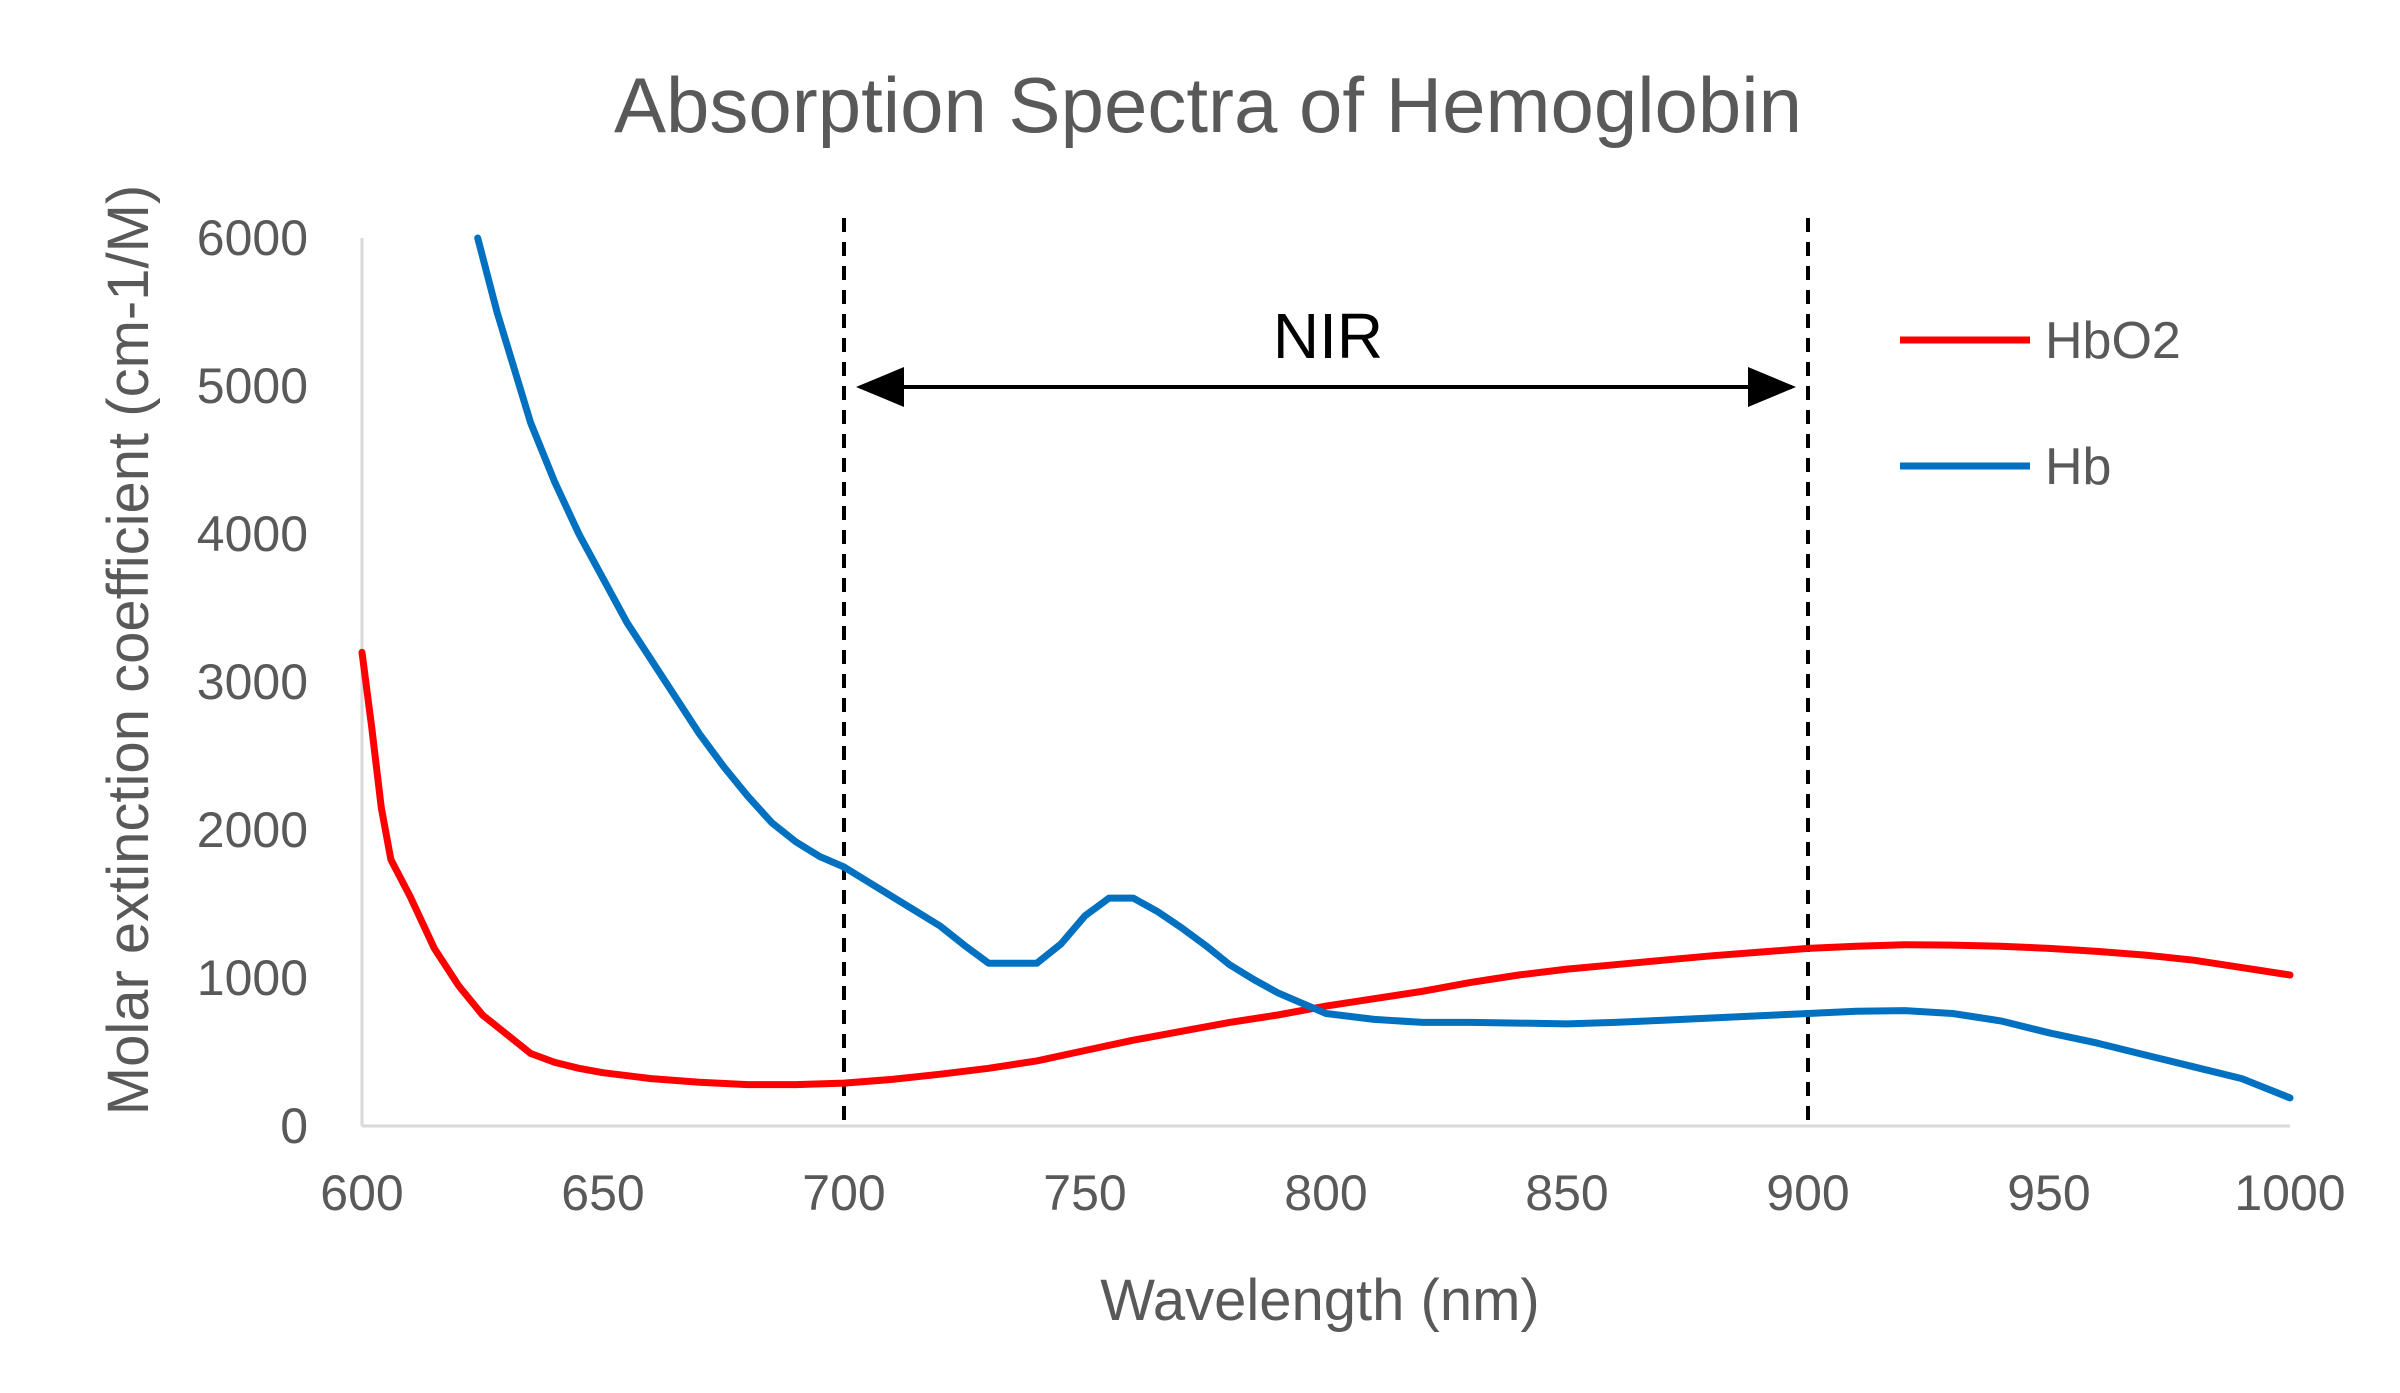  What do you see at coordinates (1319, 1300) in the screenshot?
I see `x-axis-label: Wavelength (nm)` at bounding box center [1319, 1300].